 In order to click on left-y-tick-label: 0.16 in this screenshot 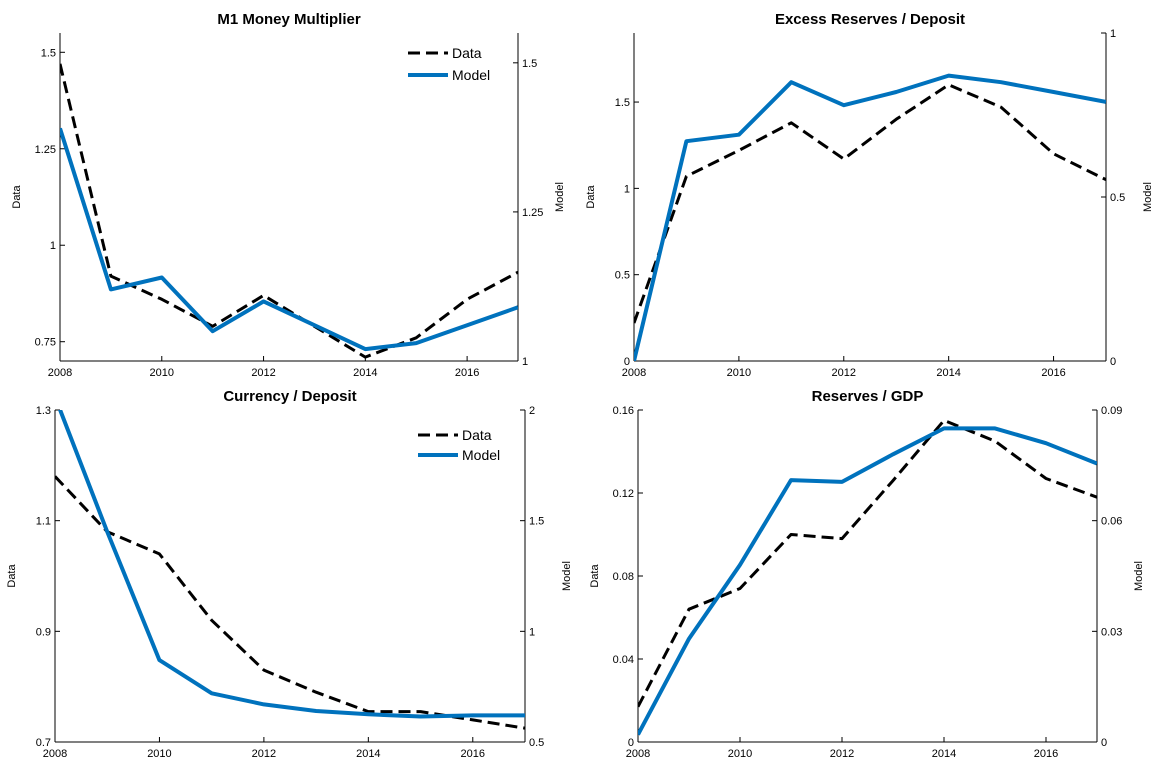, I will do `click(623, 411)`.